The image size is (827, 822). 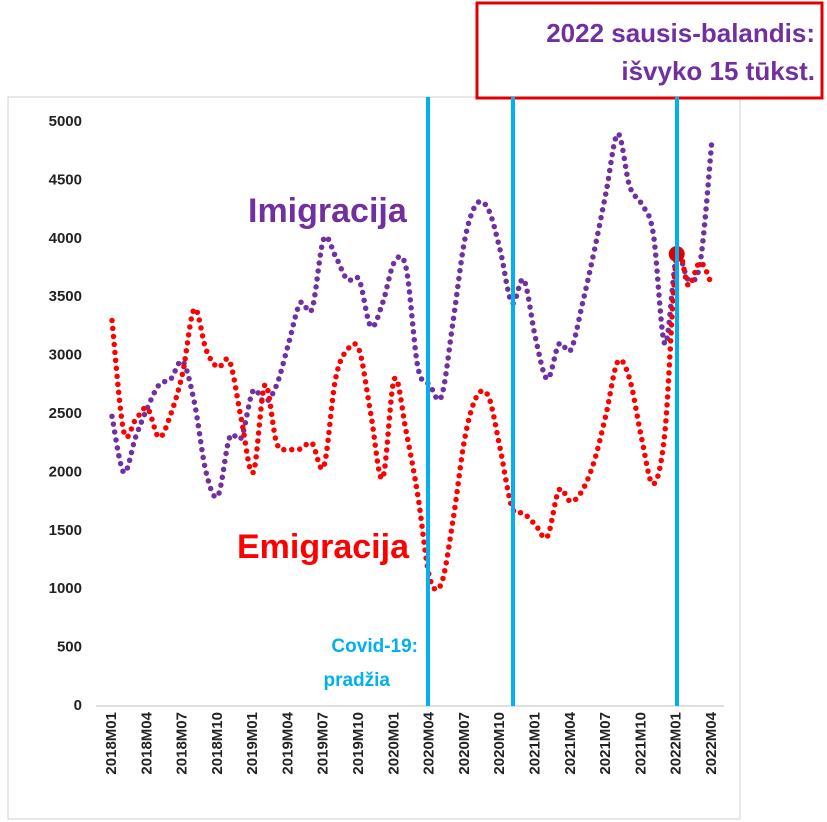 I want to click on x-tick-label: 2021M01, so click(x=534, y=743).